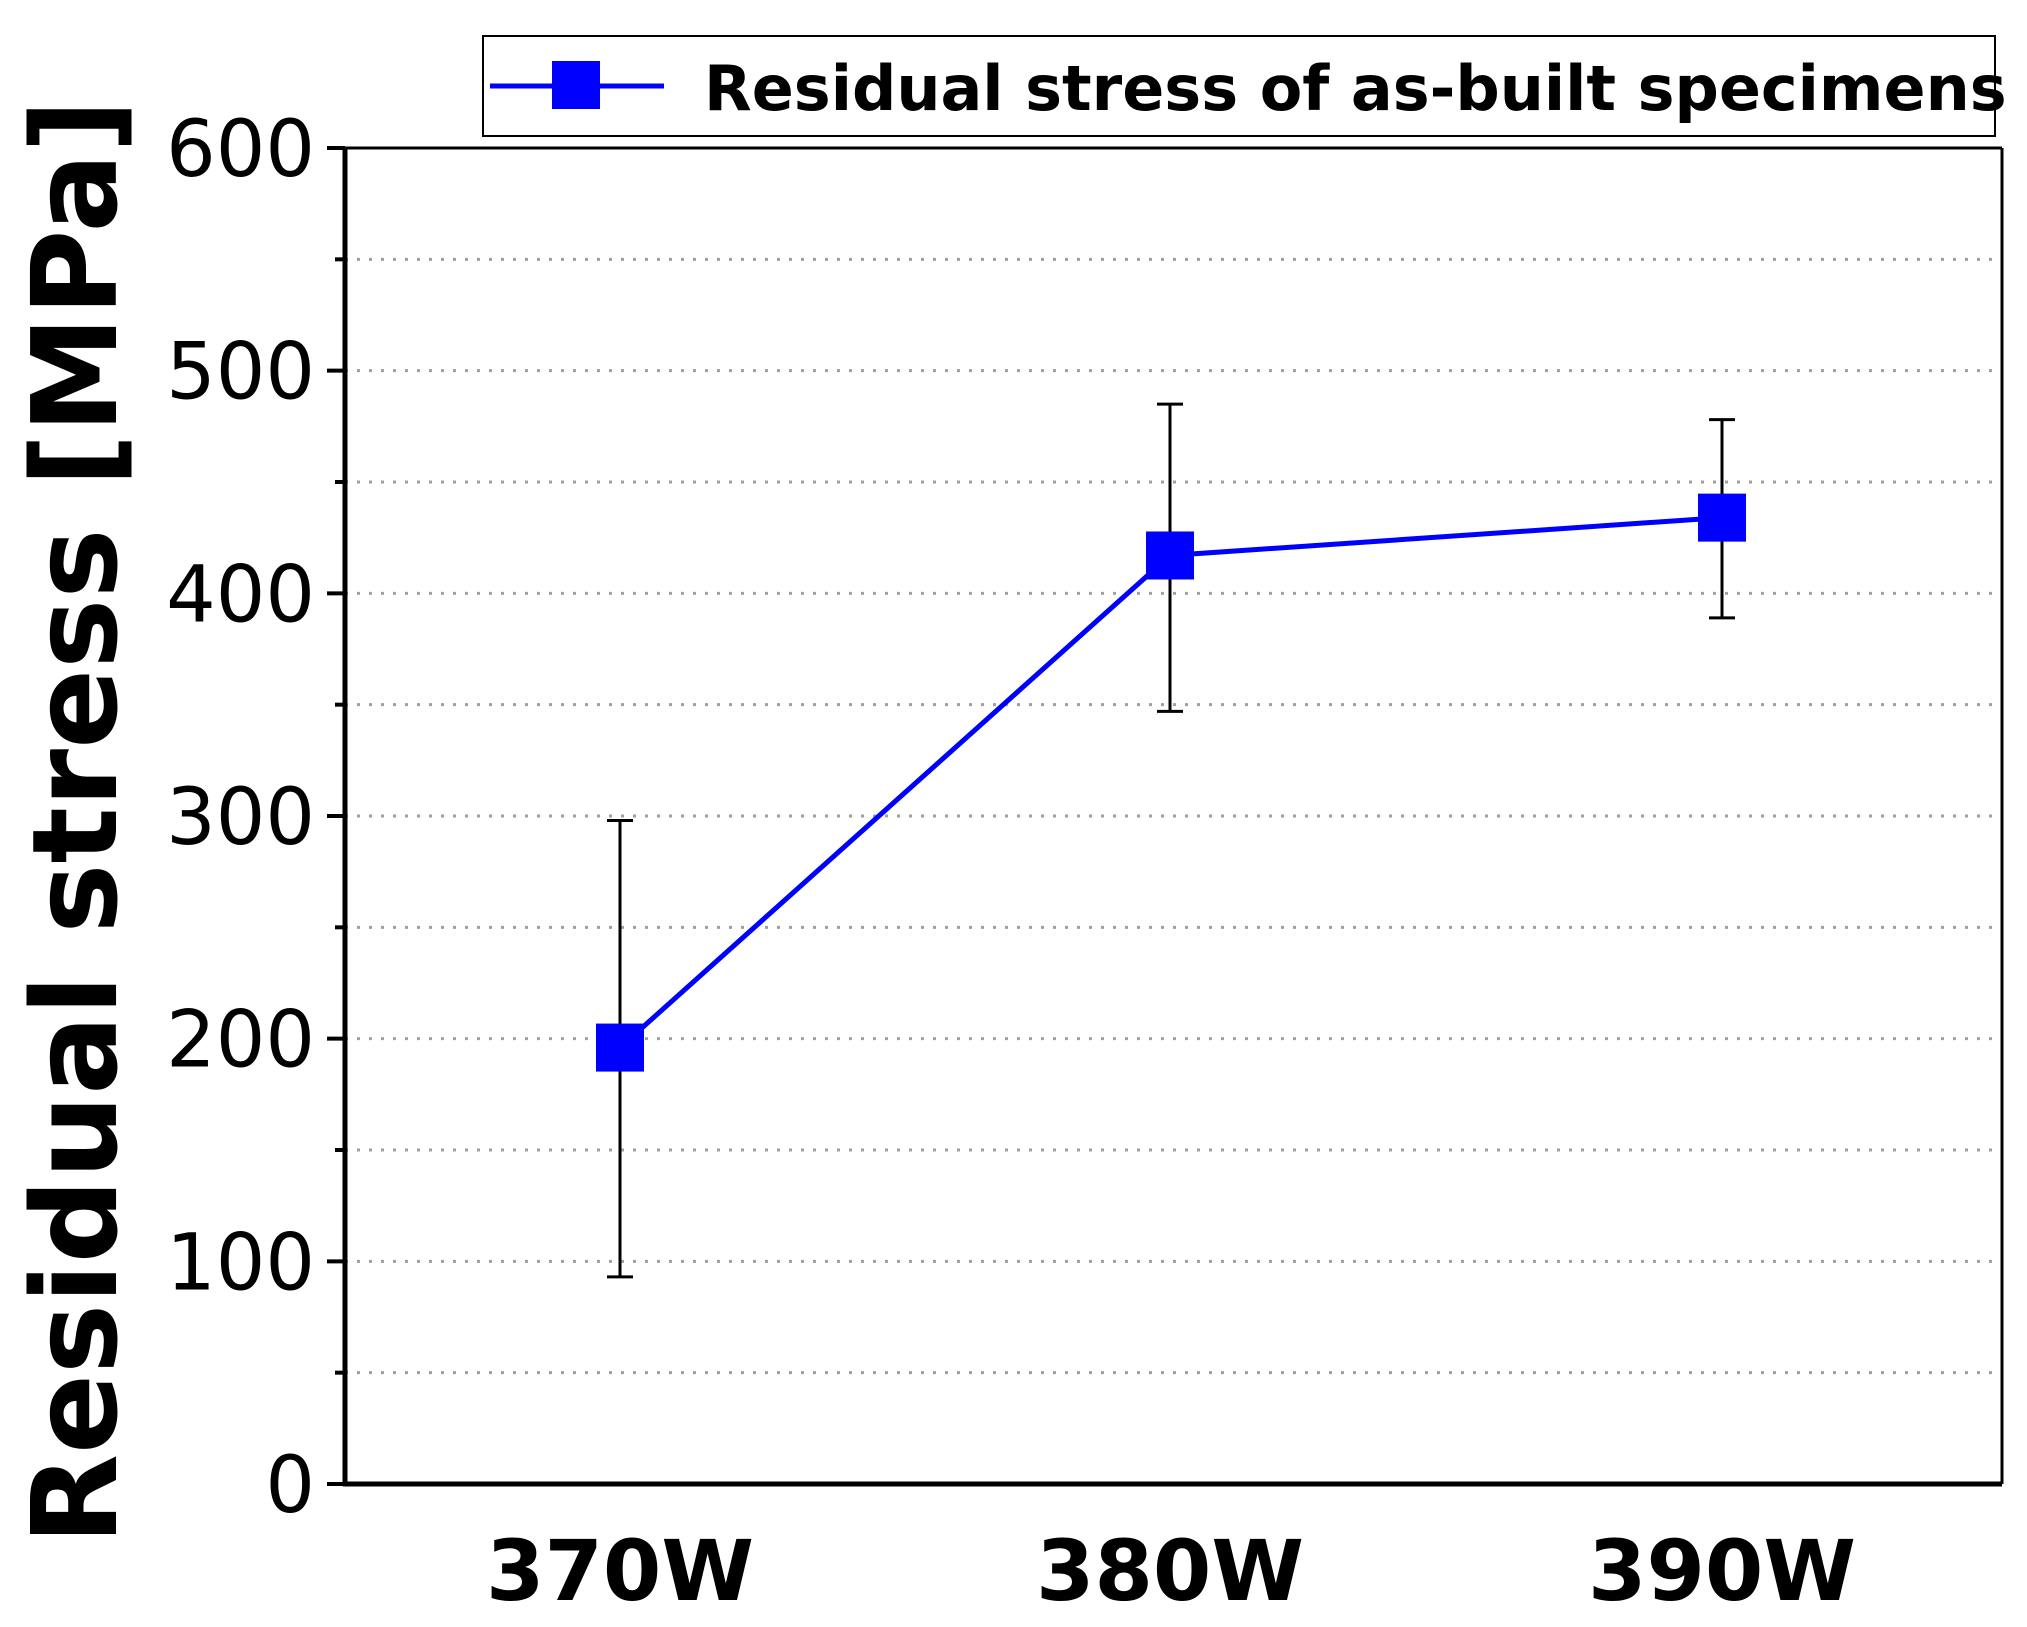  I want to click on legend-marker-sample, so click(576, 85).